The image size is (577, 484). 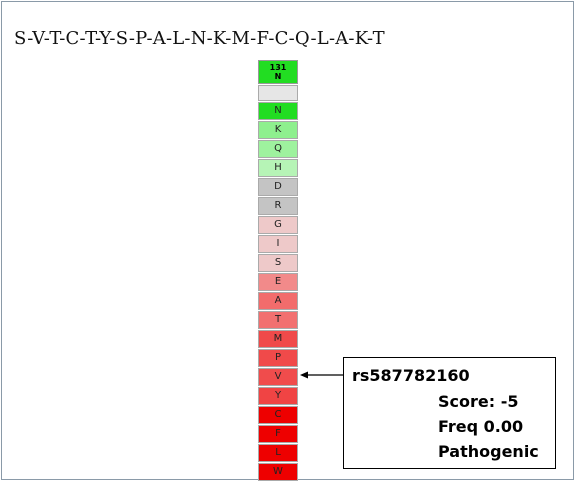 What do you see at coordinates (278, 396) in the screenshot?
I see `substitution-cell-y: Y` at bounding box center [278, 396].